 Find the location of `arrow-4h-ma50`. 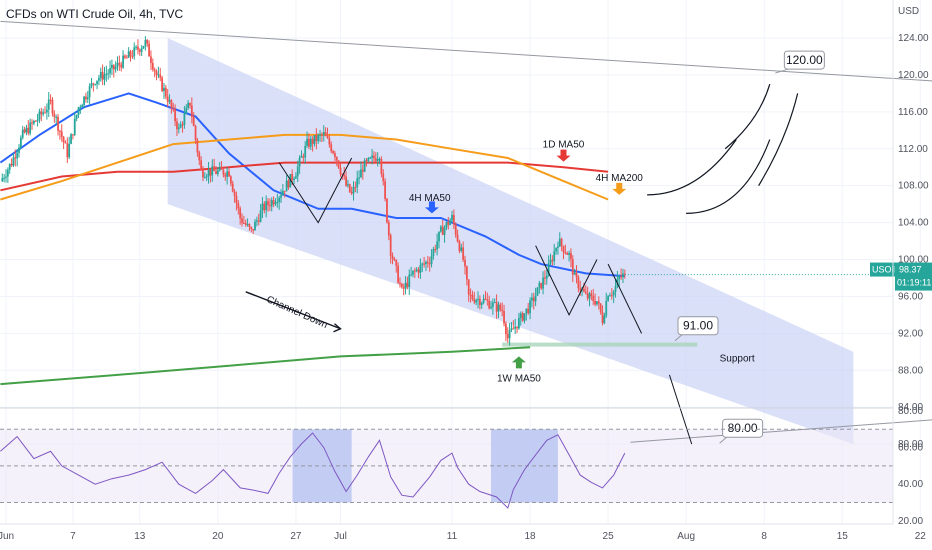

arrow-4h-ma50 is located at coordinates (431, 207).